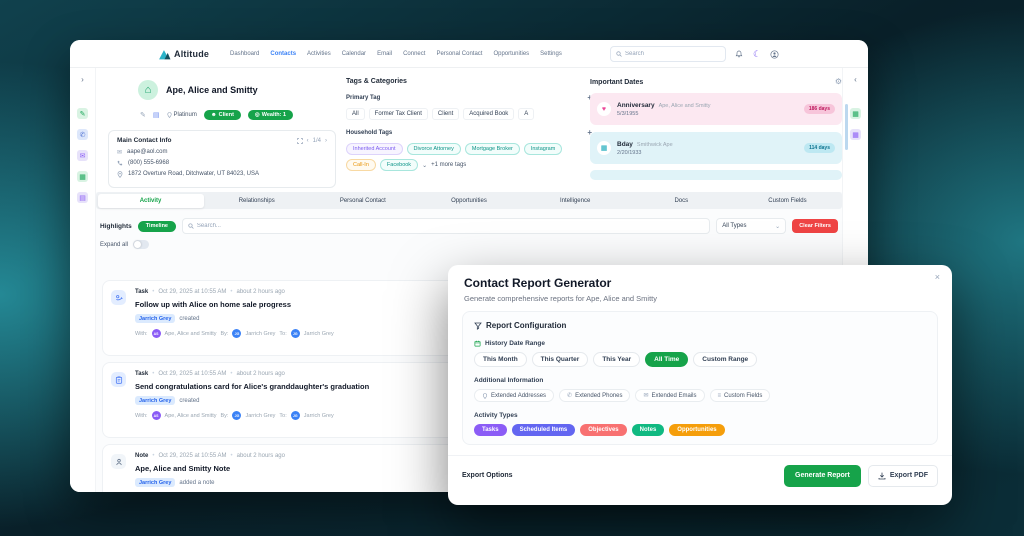  Describe the element at coordinates (398, 114) in the screenshot. I see `primary-tag-chip: Former Tax Client` at that location.